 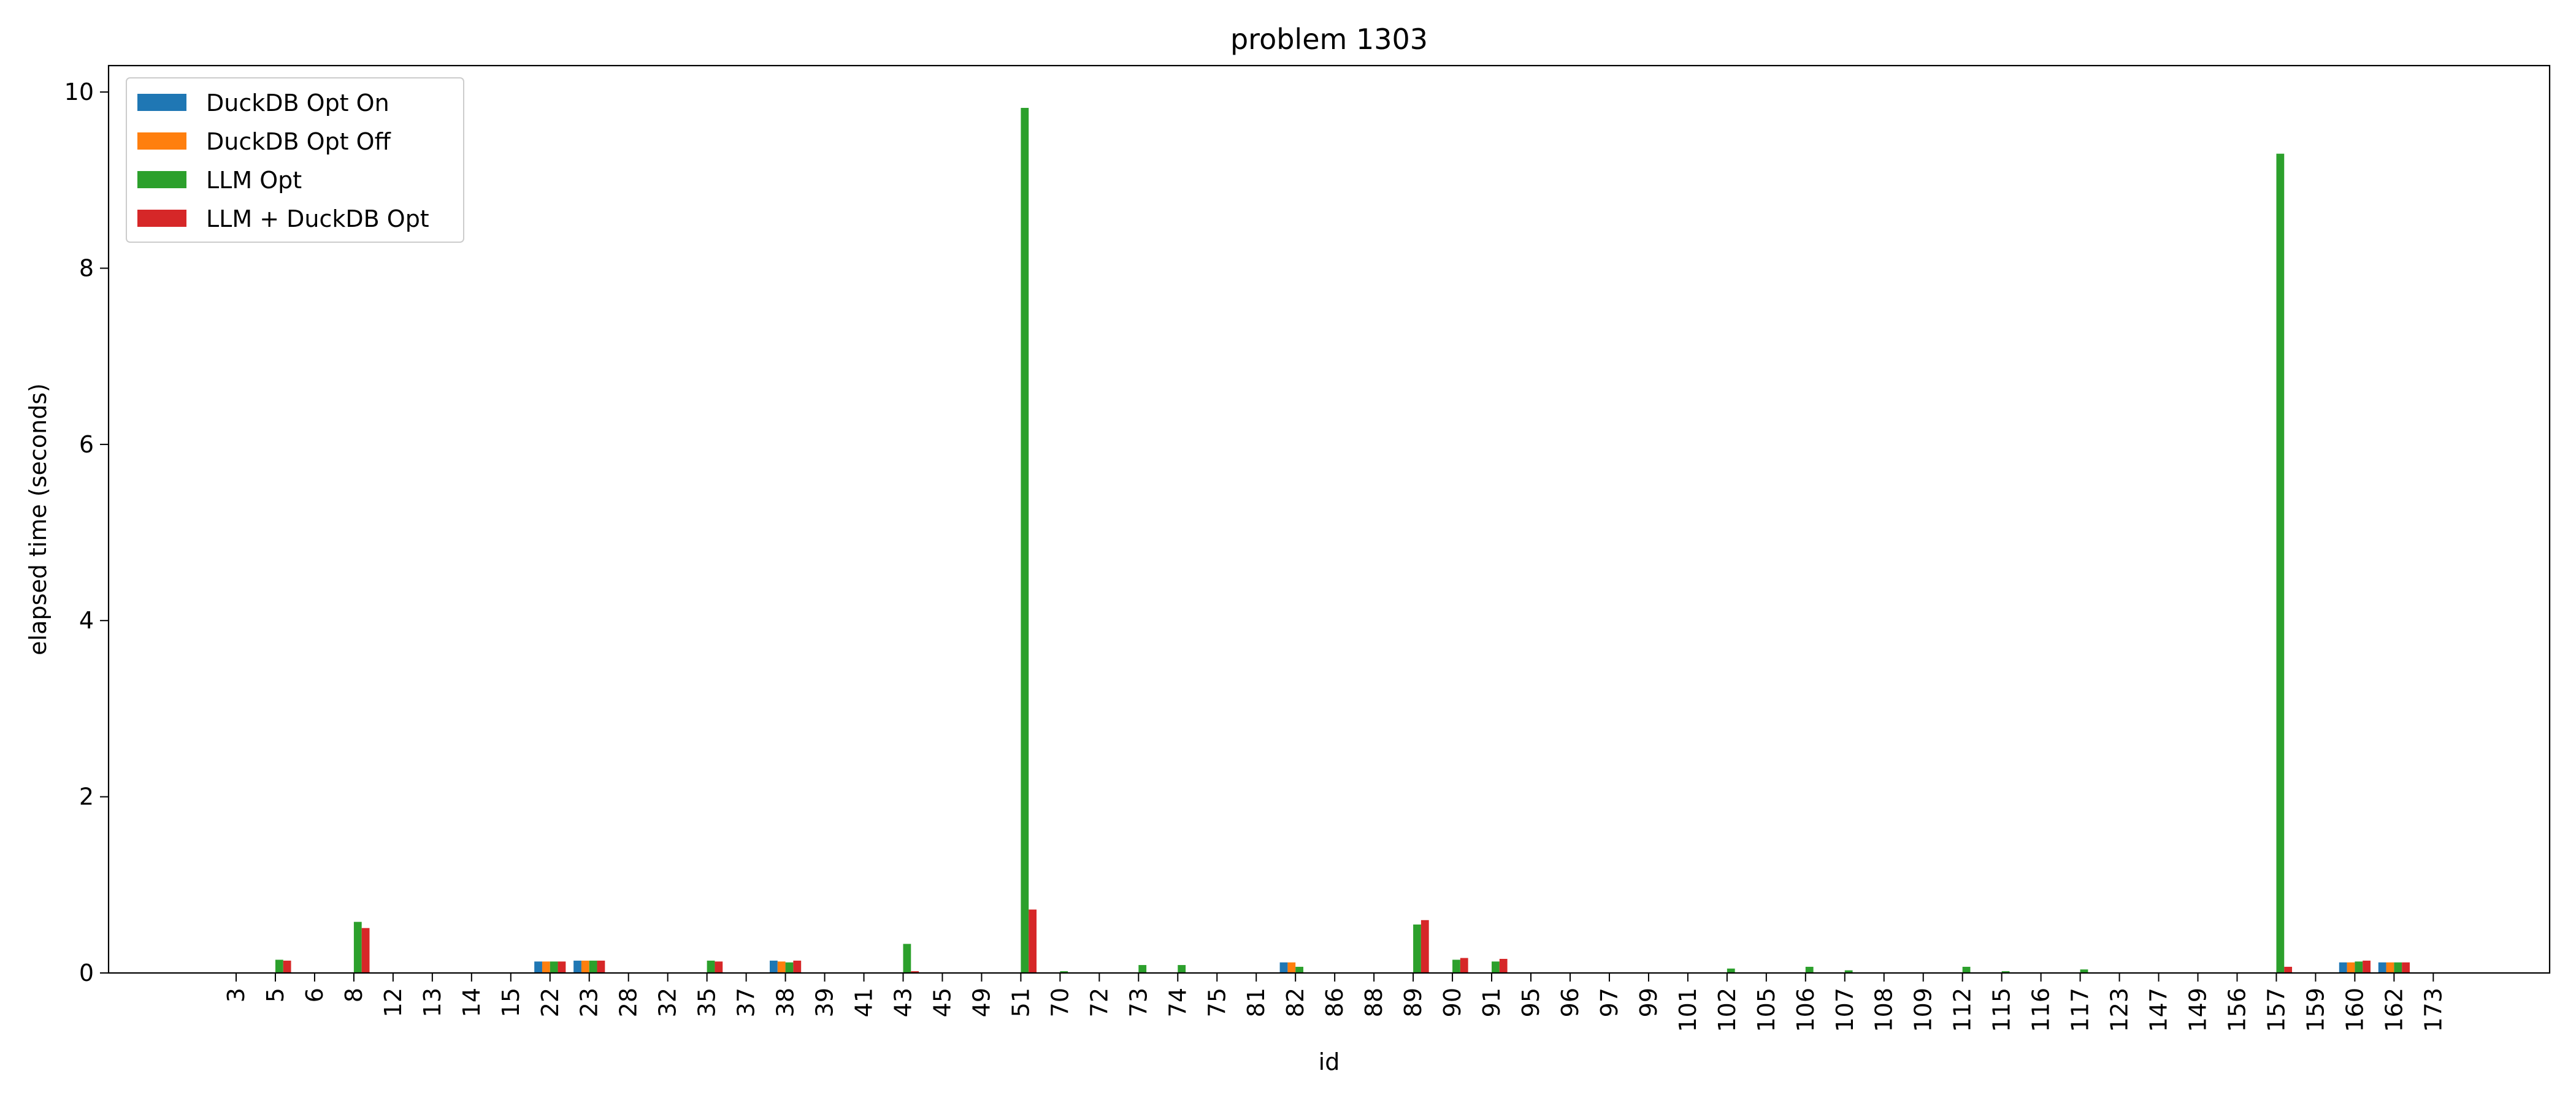 What do you see at coordinates (86, 797) in the screenshot?
I see `y-tick-label: 2` at bounding box center [86, 797].